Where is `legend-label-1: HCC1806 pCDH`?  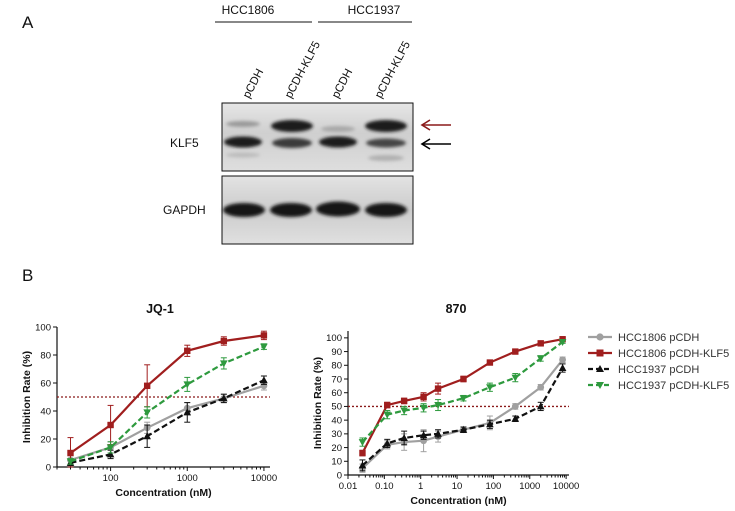 legend-label-1: HCC1806 pCDH is located at coordinates (658, 338).